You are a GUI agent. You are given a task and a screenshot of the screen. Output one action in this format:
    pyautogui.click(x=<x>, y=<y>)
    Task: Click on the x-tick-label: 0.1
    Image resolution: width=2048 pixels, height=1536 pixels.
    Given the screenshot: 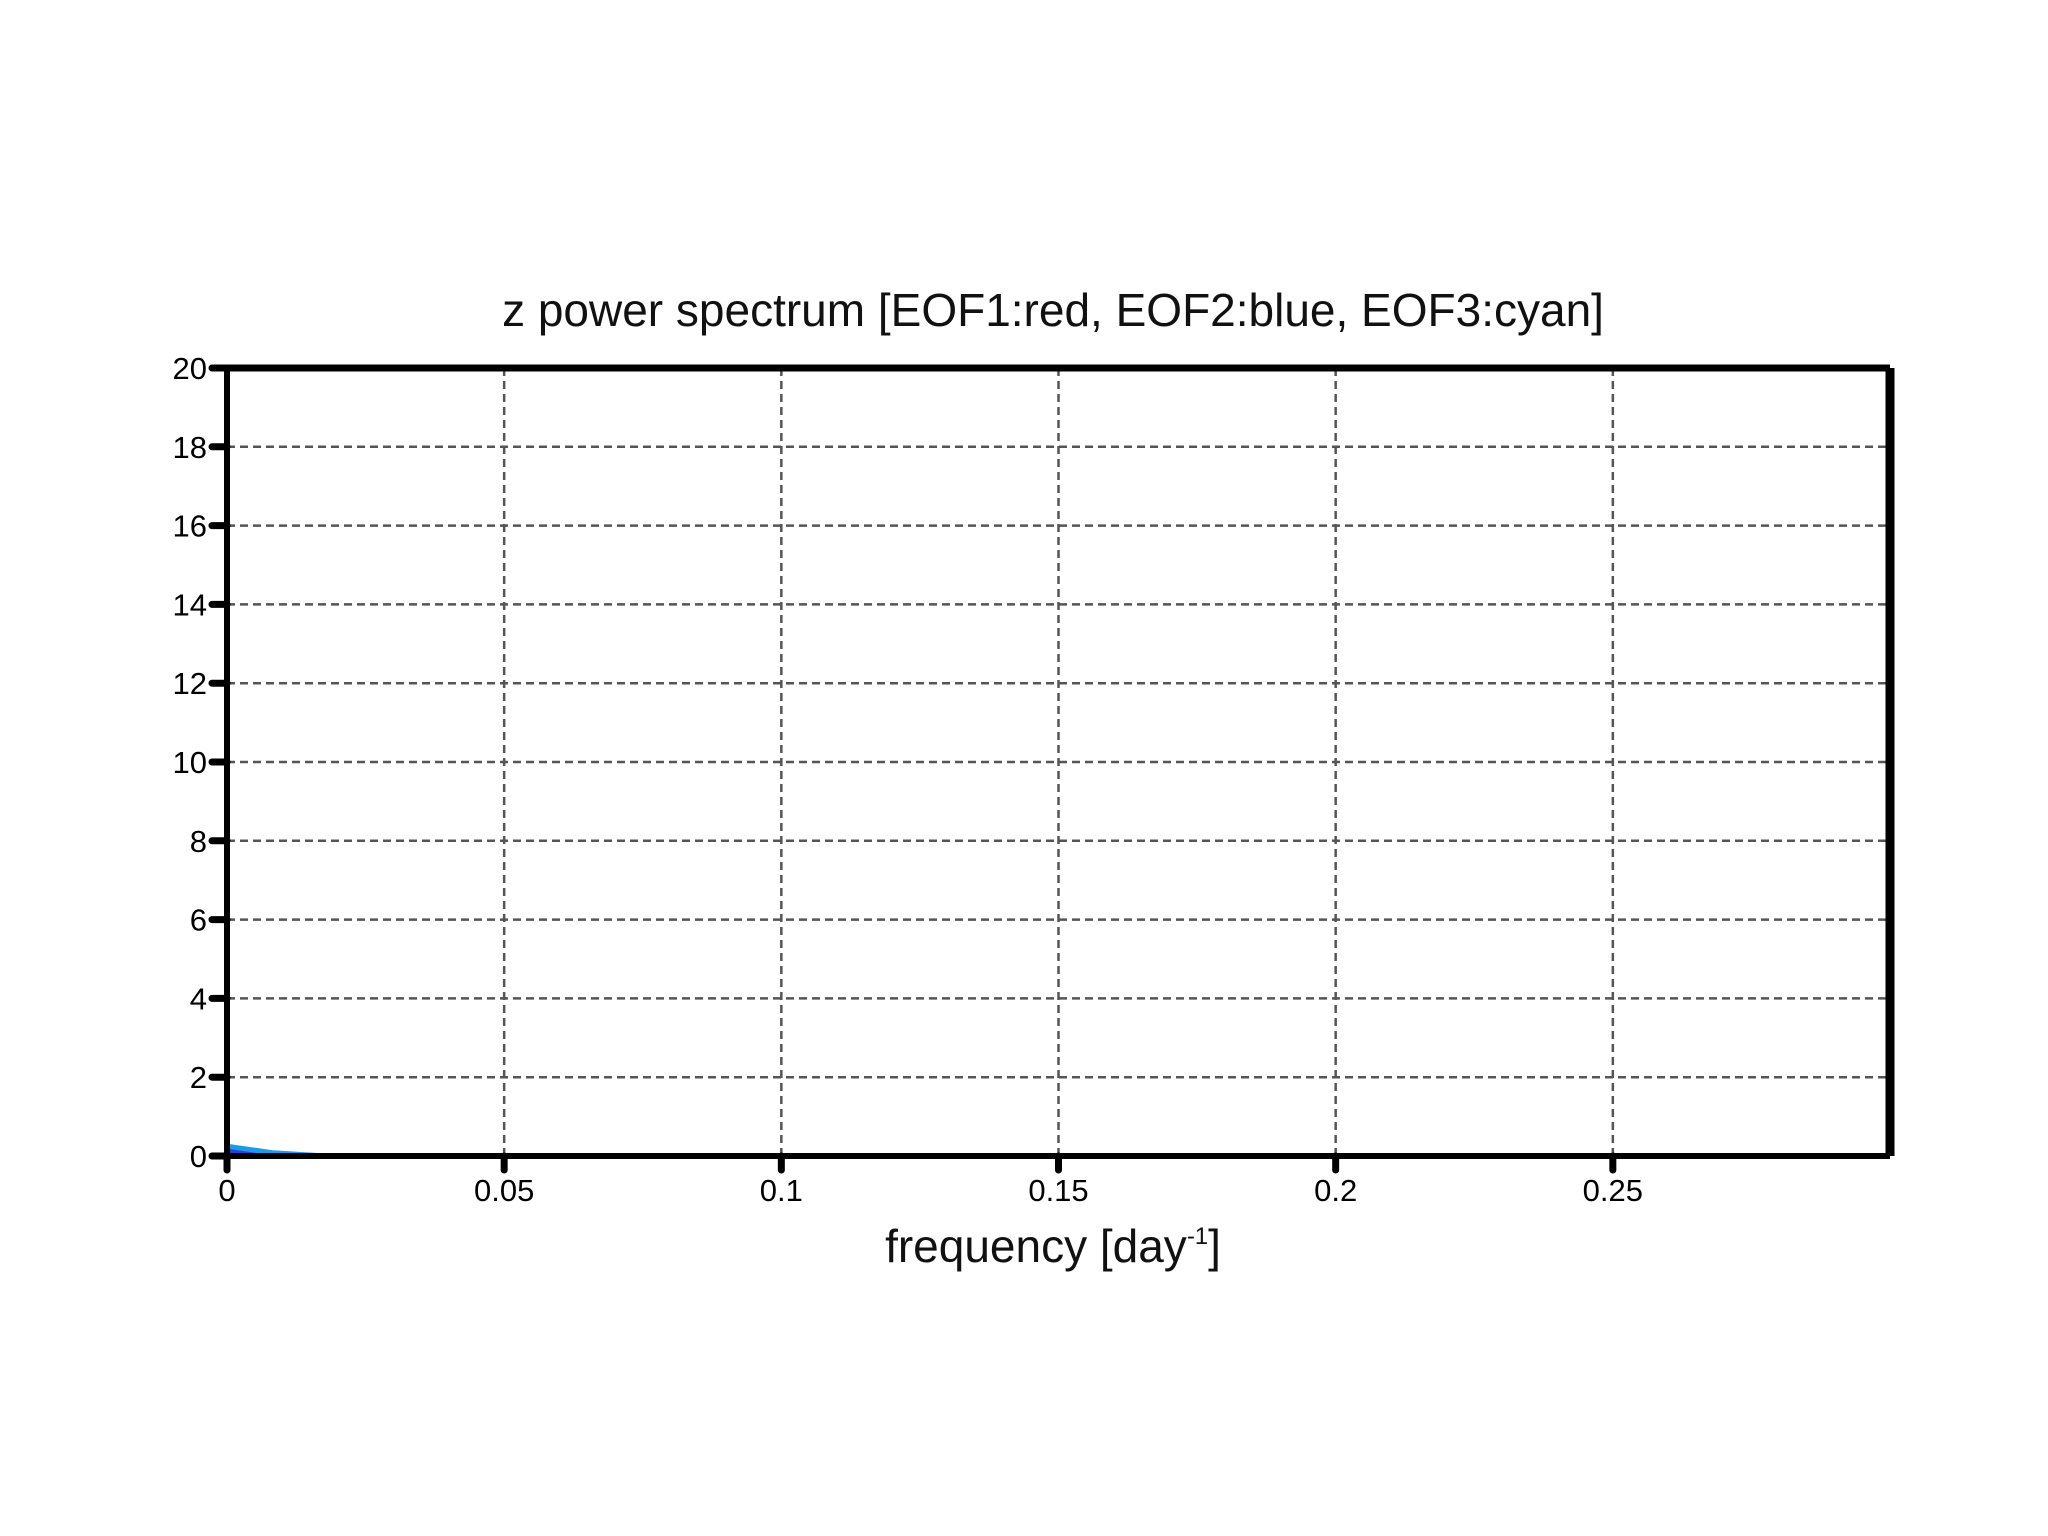 What is the action you would take?
    pyautogui.click(x=781, y=1190)
    